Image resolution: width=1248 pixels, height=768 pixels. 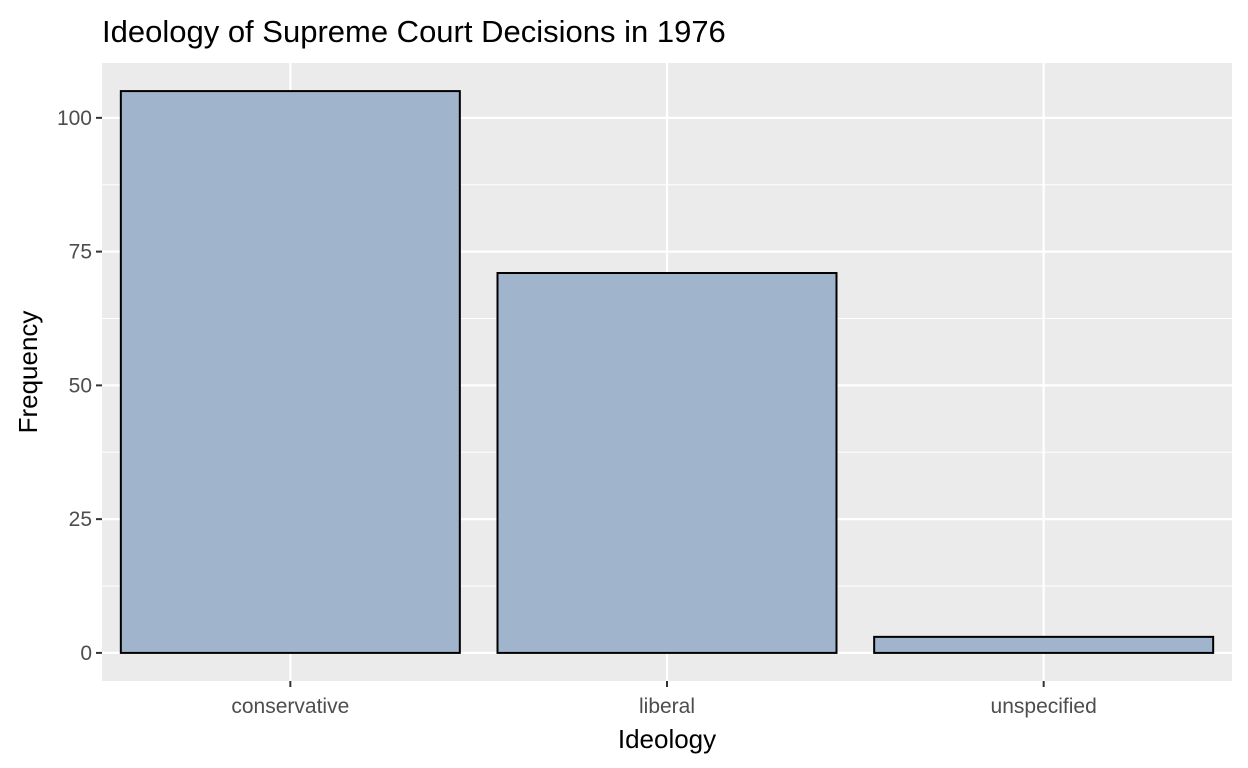 What do you see at coordinates (1044, 644) in the screenshot?
I see `bar-unspecified` at bounding box center [1044, 644].